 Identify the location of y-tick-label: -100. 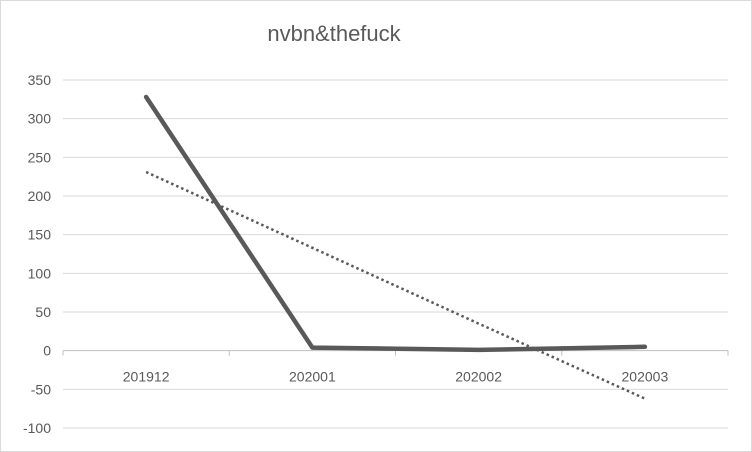
(37, 428).